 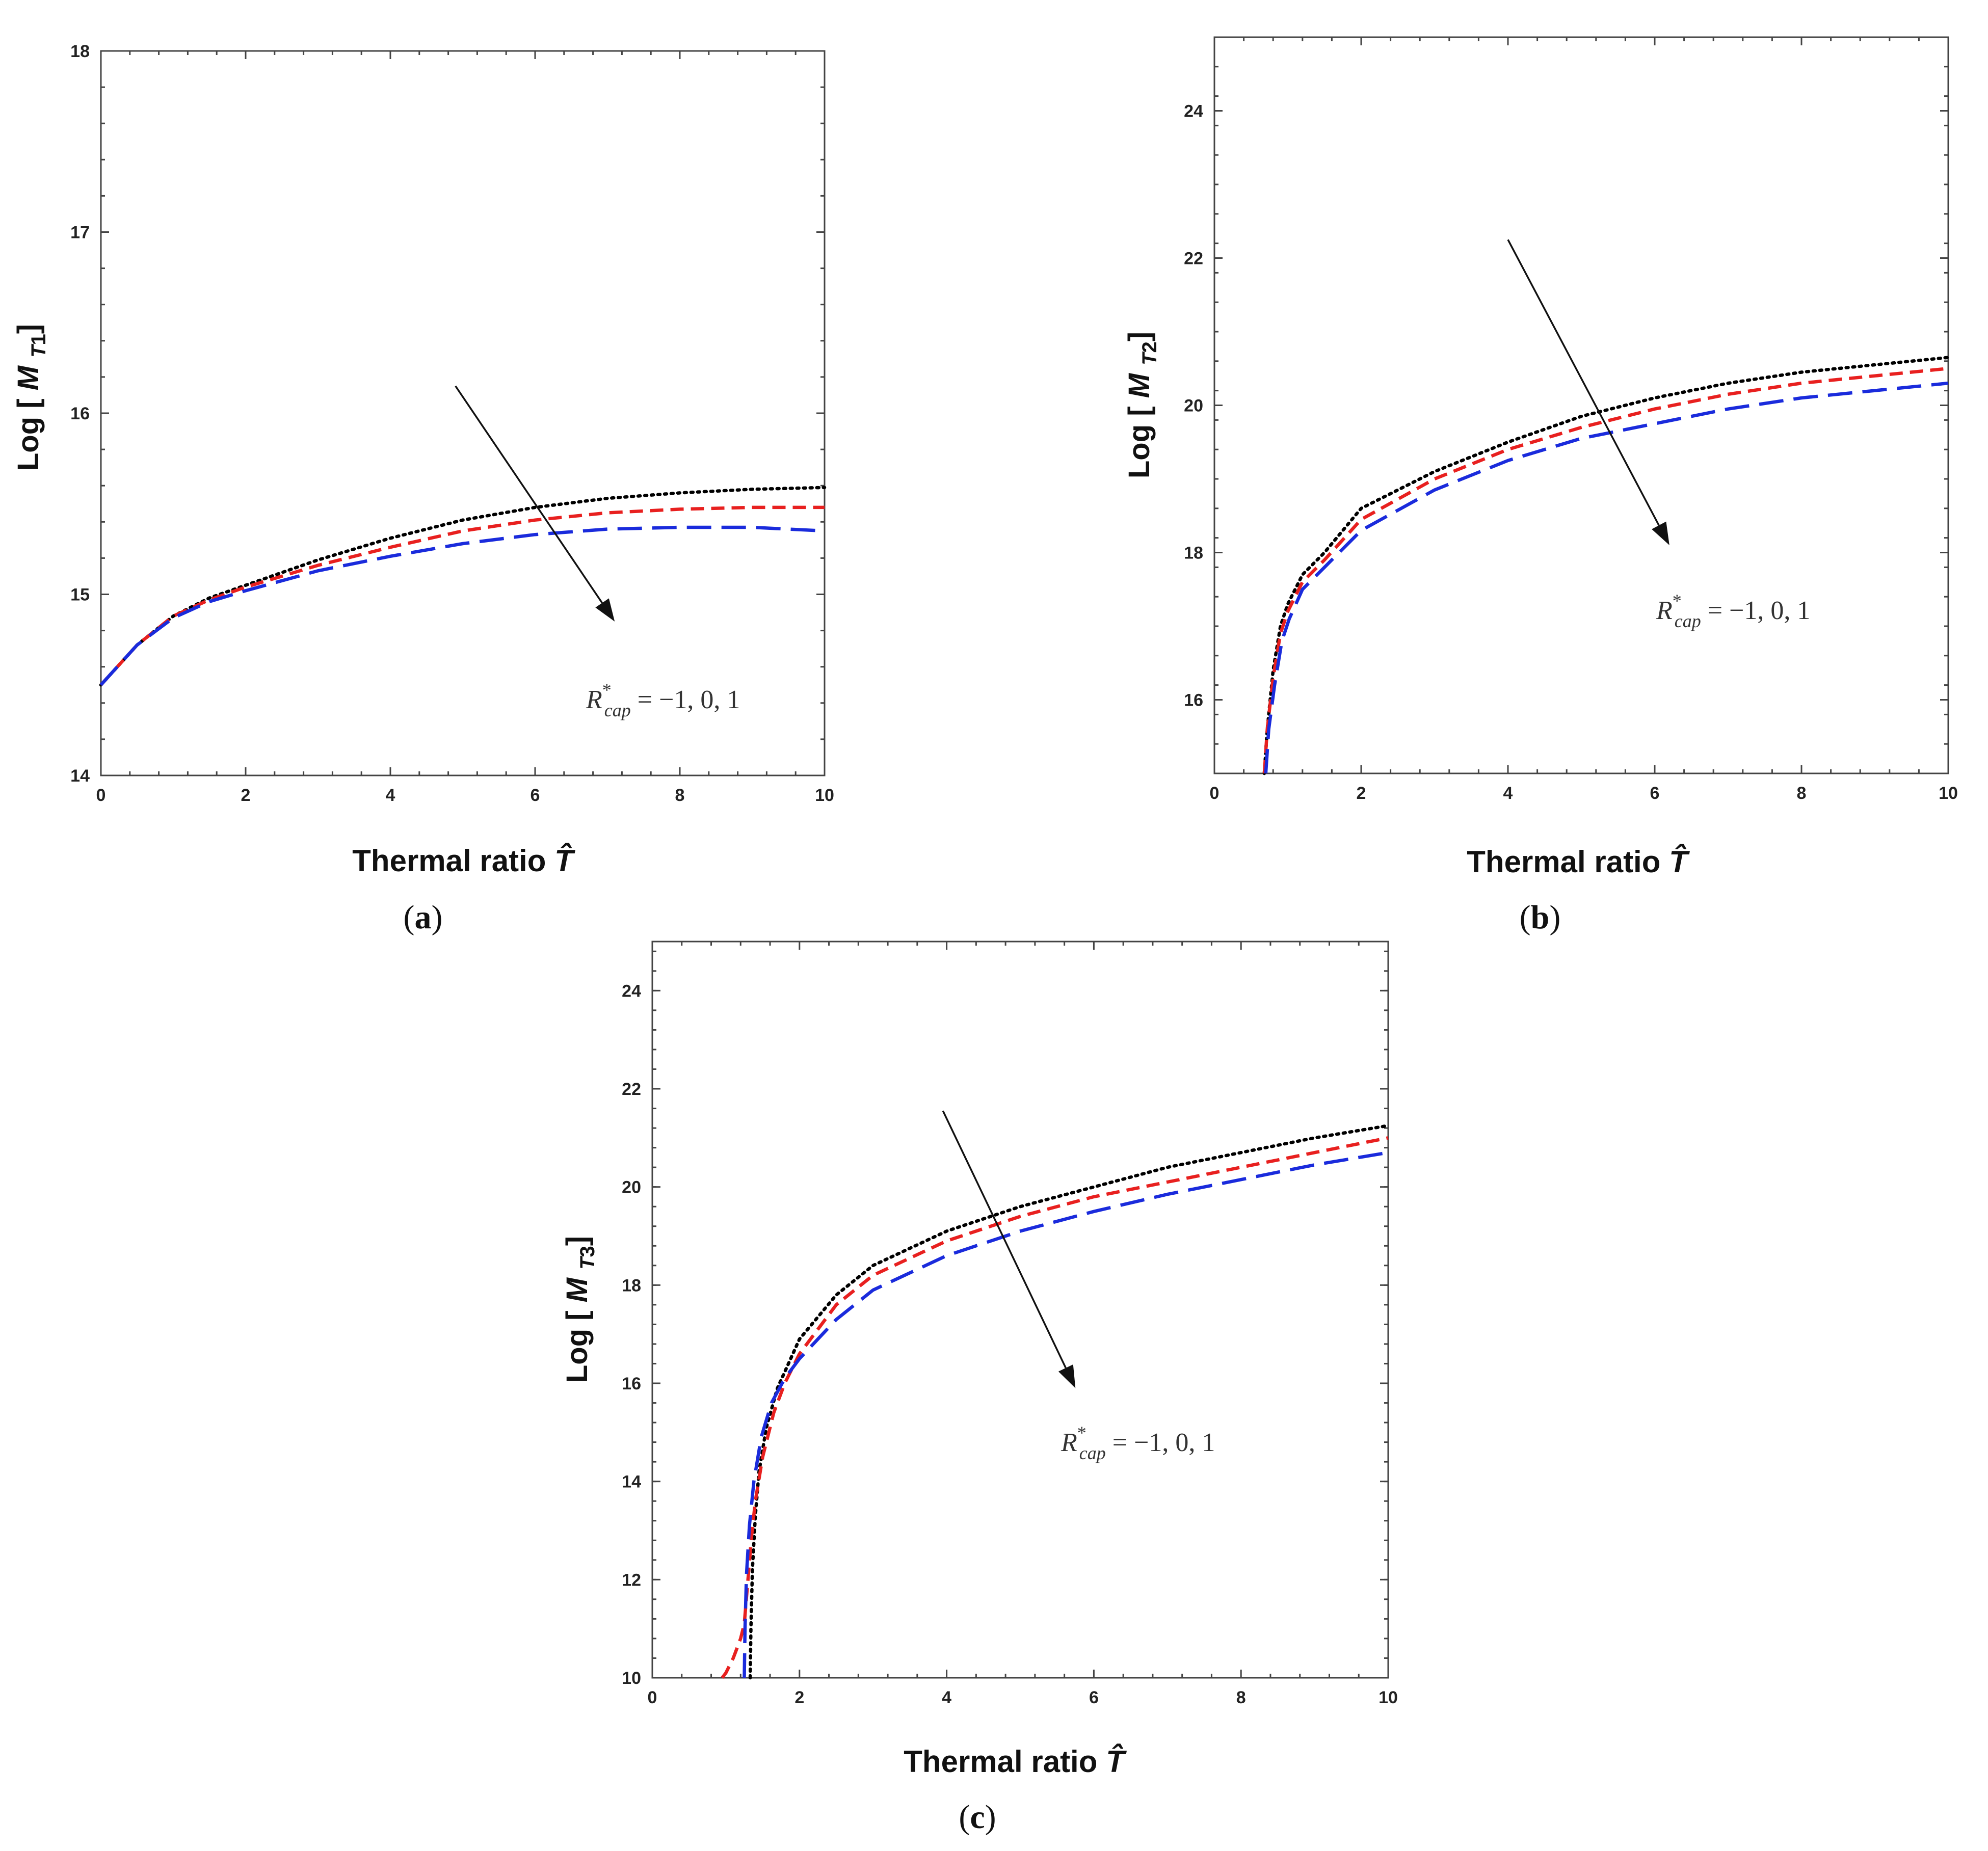 I want to click on annotation-c: R* cap = −1, 0, 1, so click(x=1138, y=1443).